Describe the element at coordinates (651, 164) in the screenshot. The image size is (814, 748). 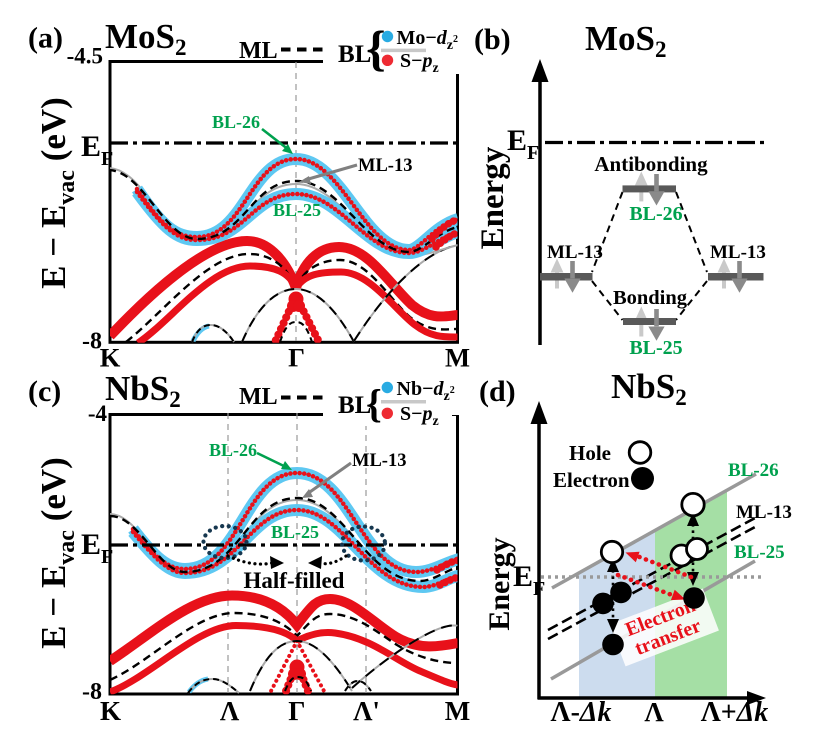
I see `svg-text: Antibonding` at that location.